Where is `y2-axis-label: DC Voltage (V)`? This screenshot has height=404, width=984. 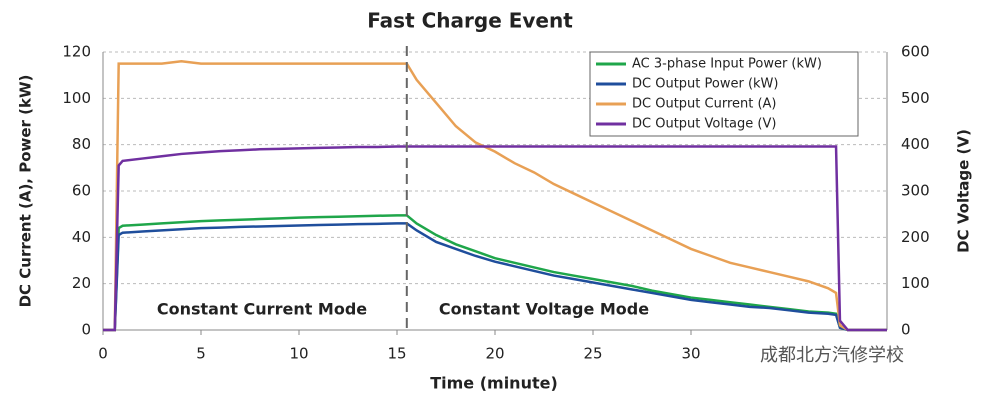 y2-axis-label: DC Voltage (V) is located at coordinates (964, 191).